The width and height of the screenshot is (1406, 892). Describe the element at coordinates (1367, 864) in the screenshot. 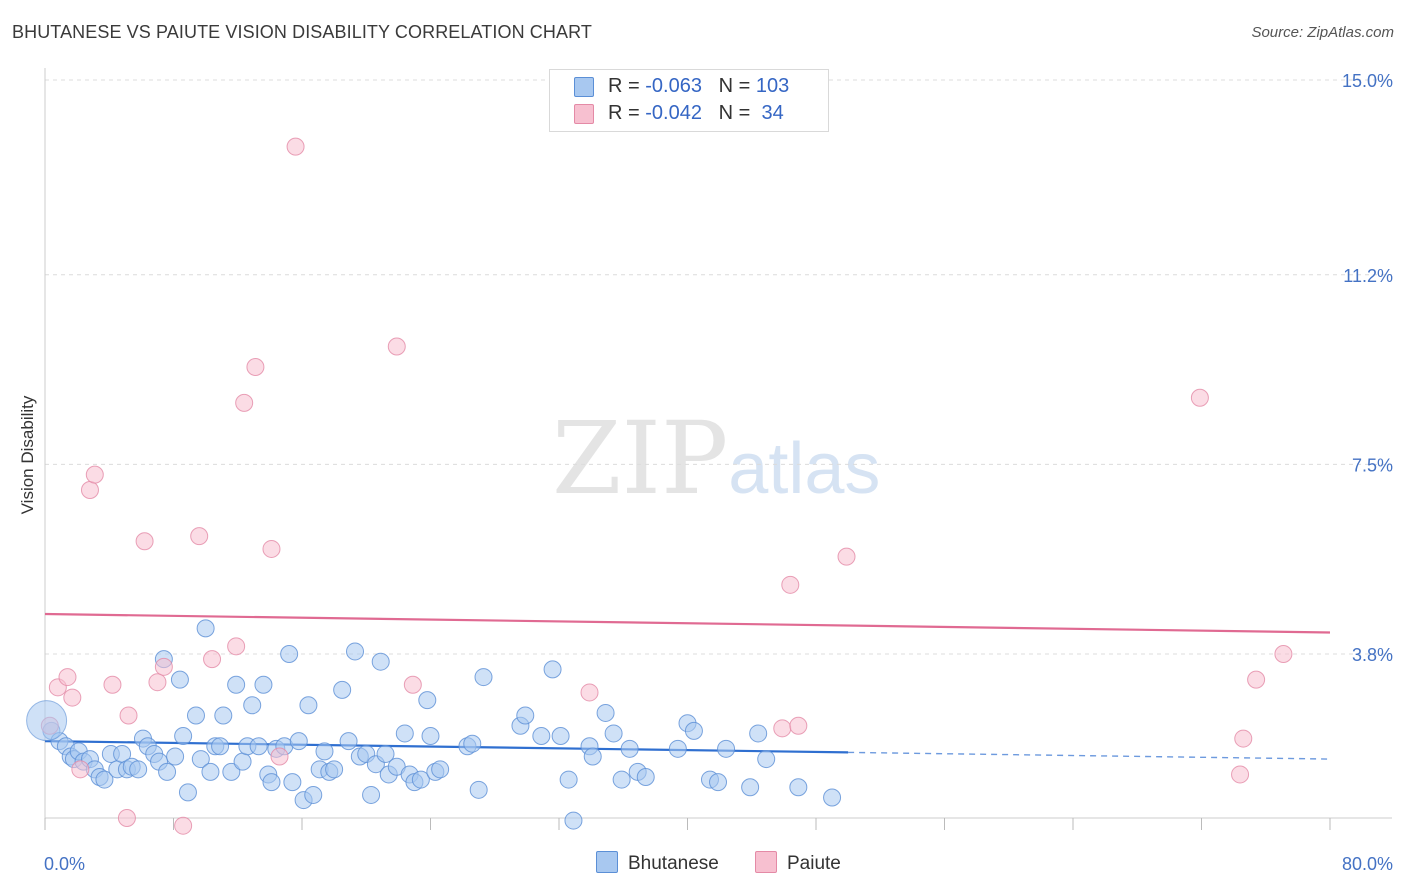

I see `x-tick-label: 80.0%` at that location.